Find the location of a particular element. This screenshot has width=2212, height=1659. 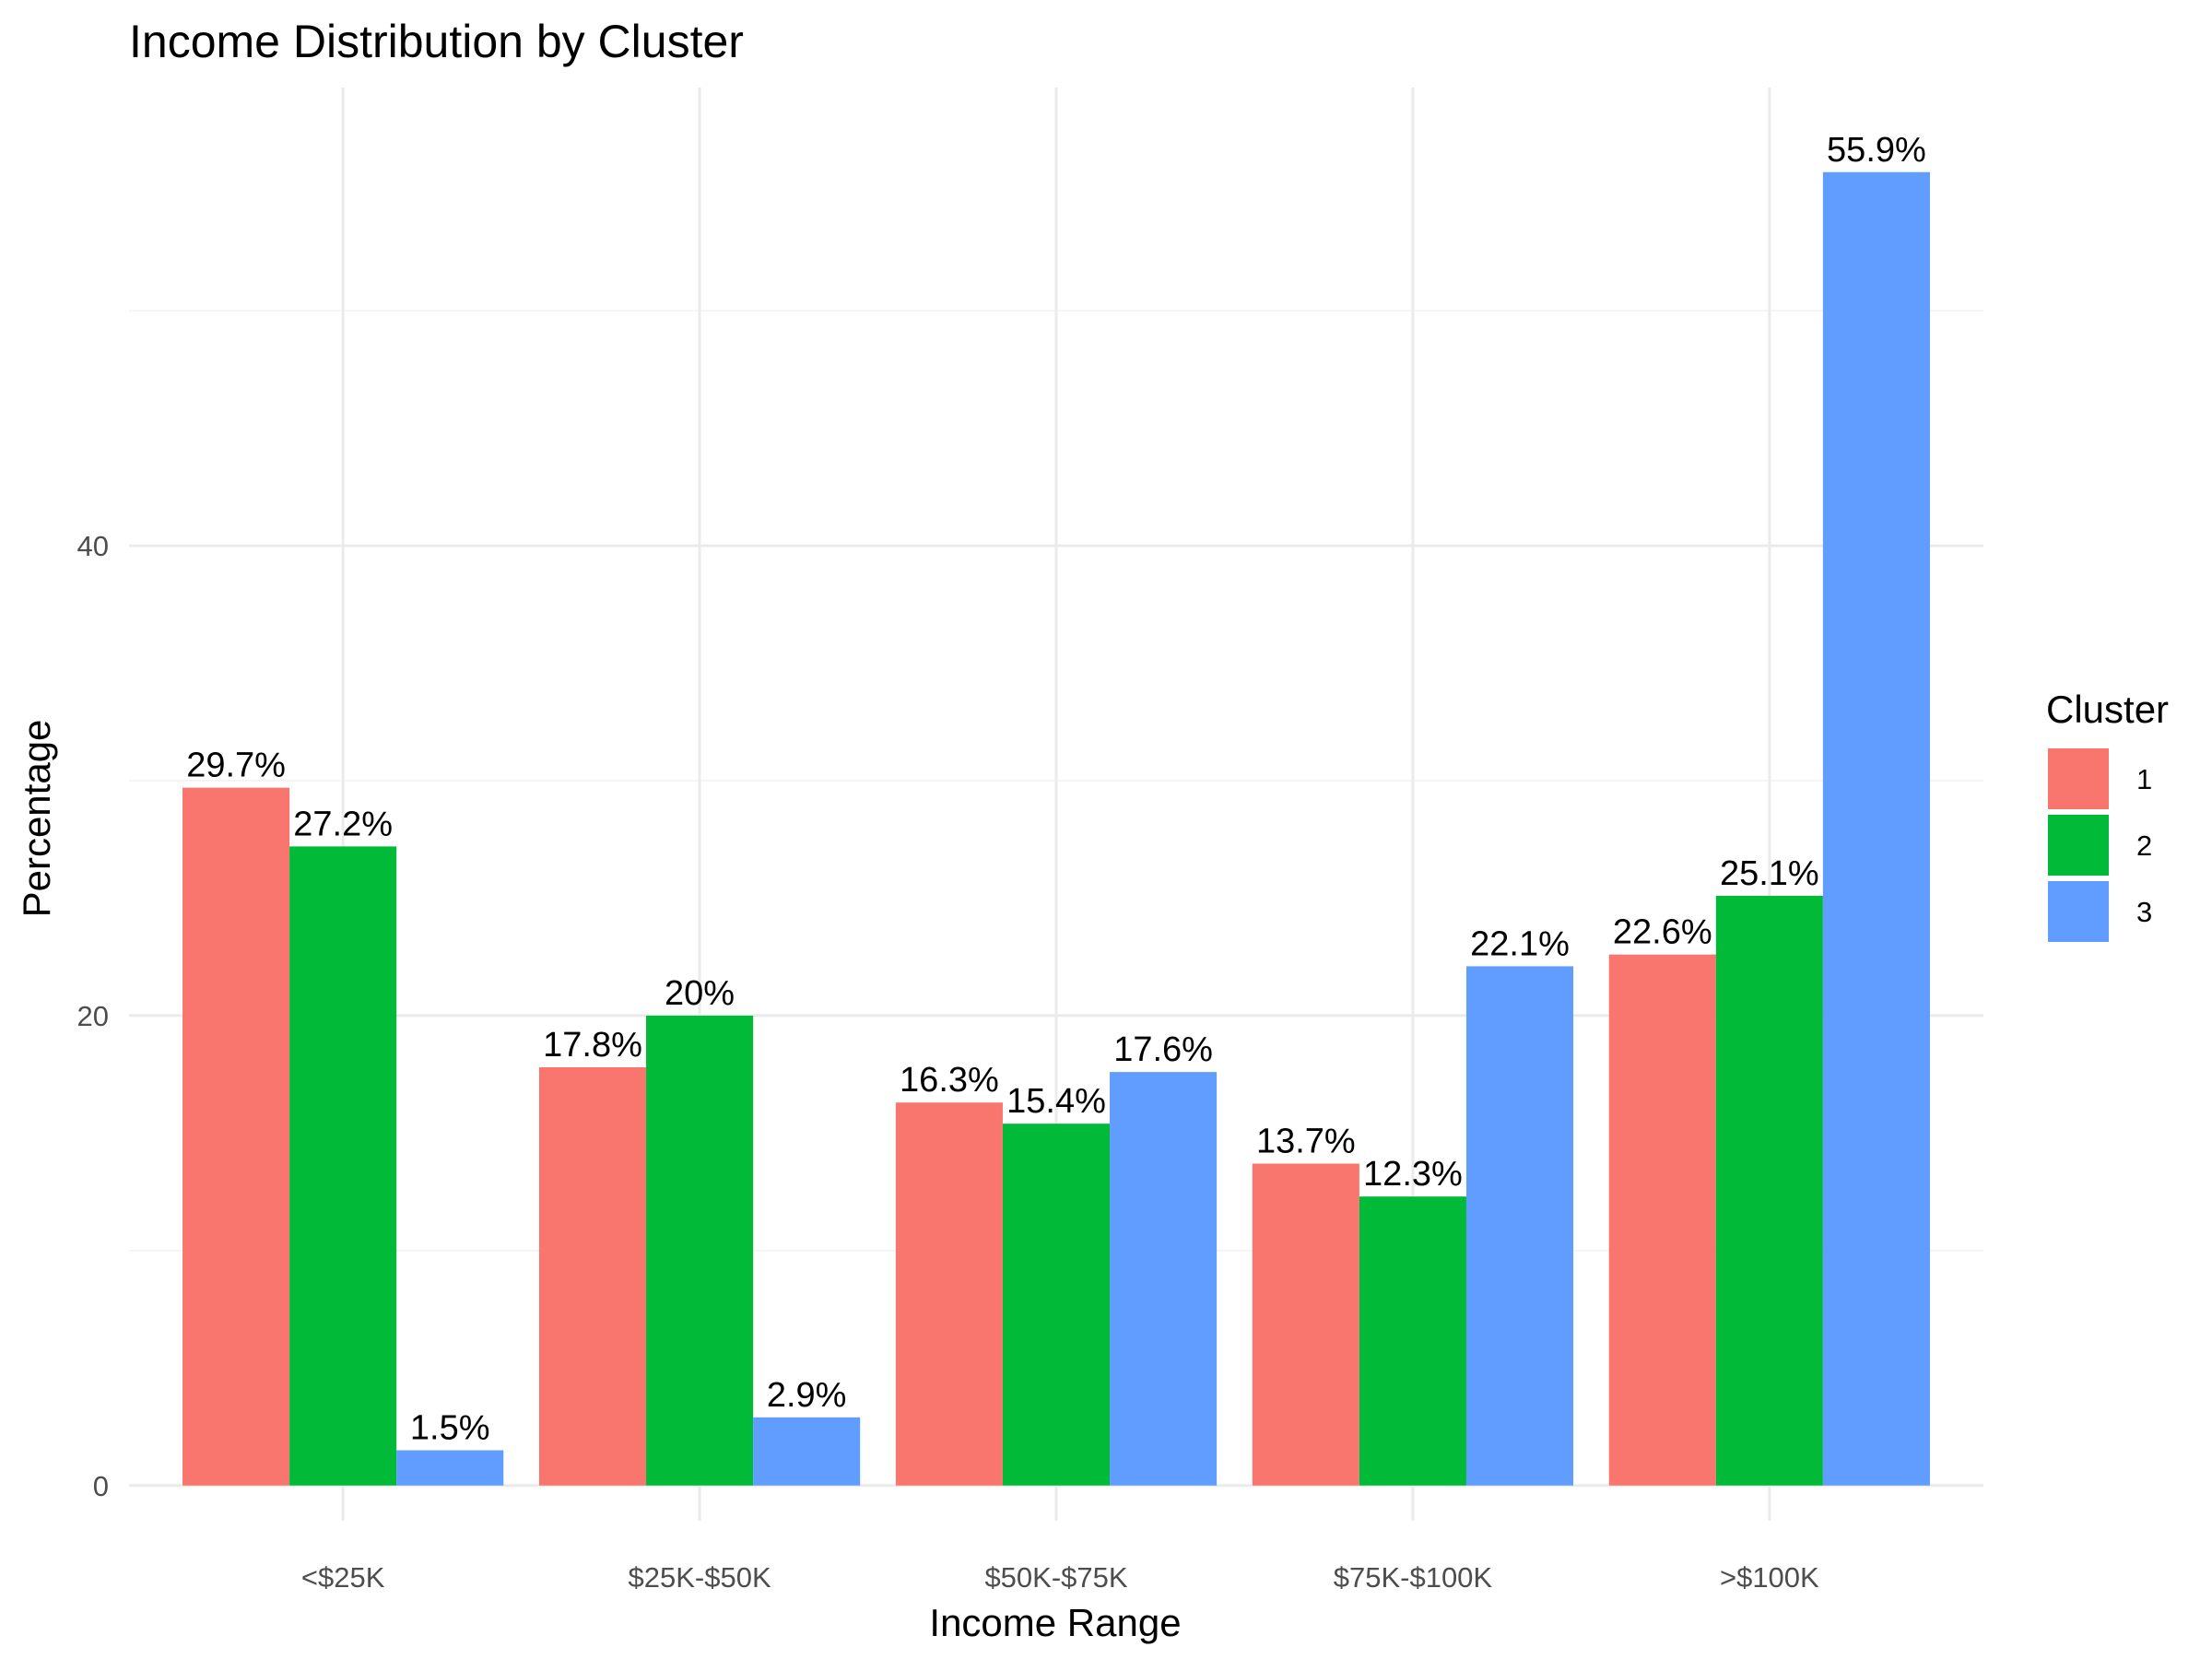

x-tick-label: >$100K is located at coordinates (1769, 1577).